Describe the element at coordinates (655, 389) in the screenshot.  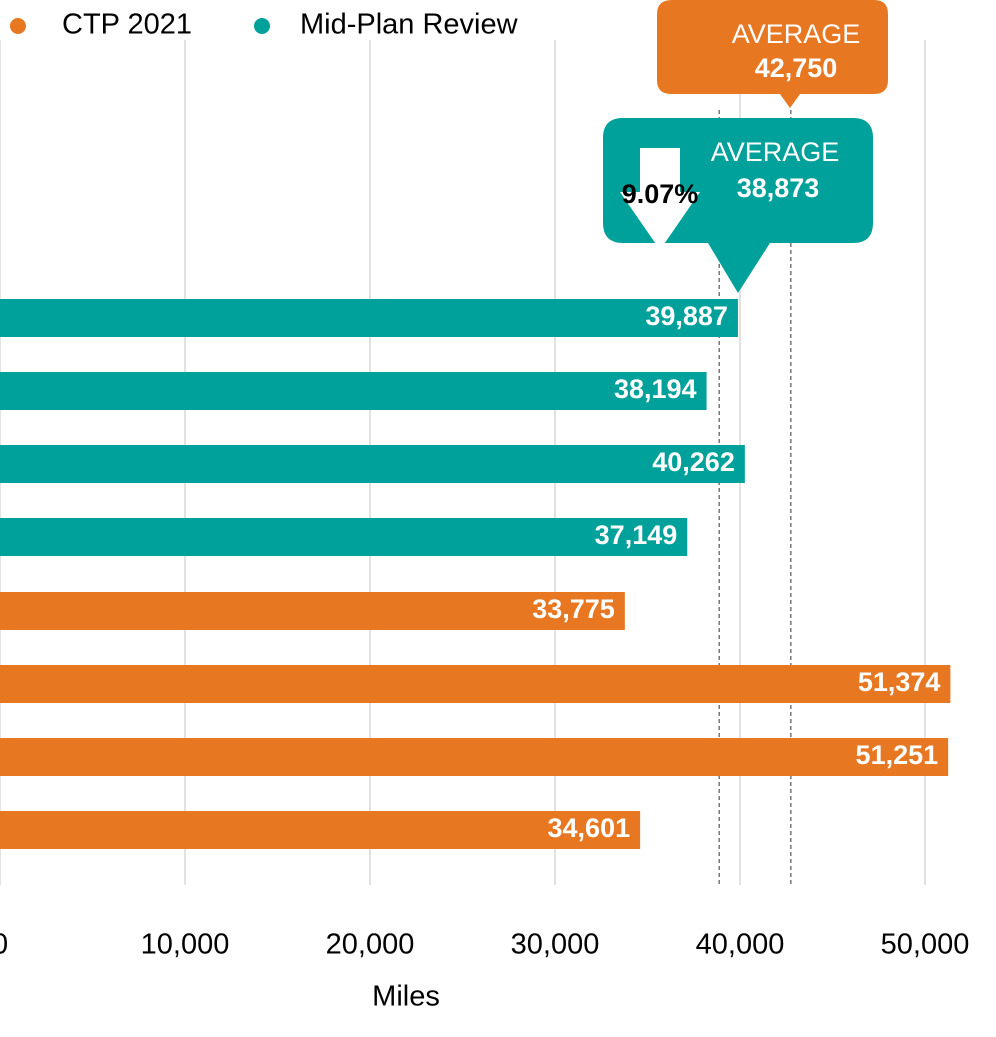
I see `value-label: 38,194` at that location.